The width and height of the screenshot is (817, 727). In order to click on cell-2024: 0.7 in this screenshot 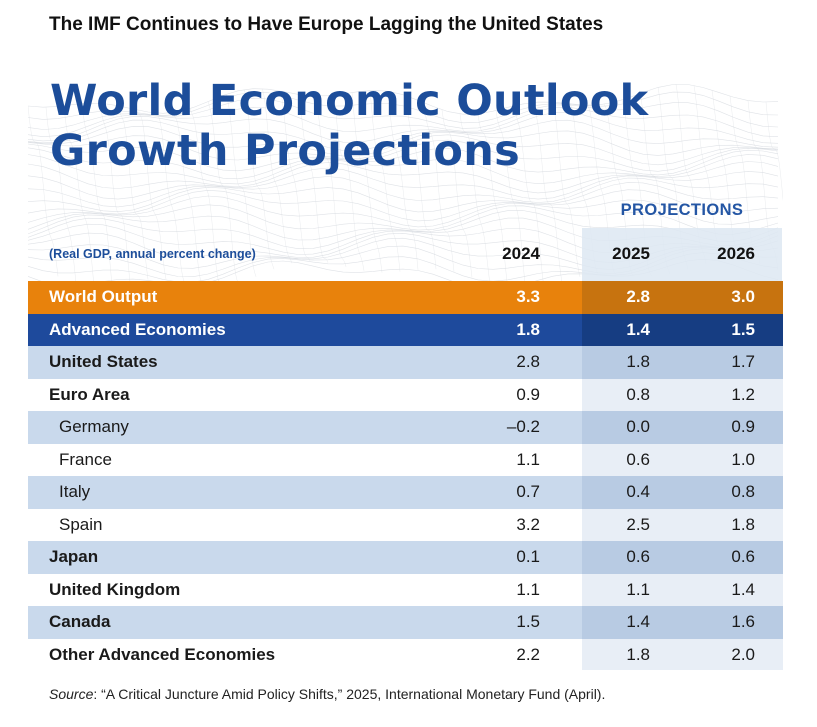, I will do `click(528, 491)`.